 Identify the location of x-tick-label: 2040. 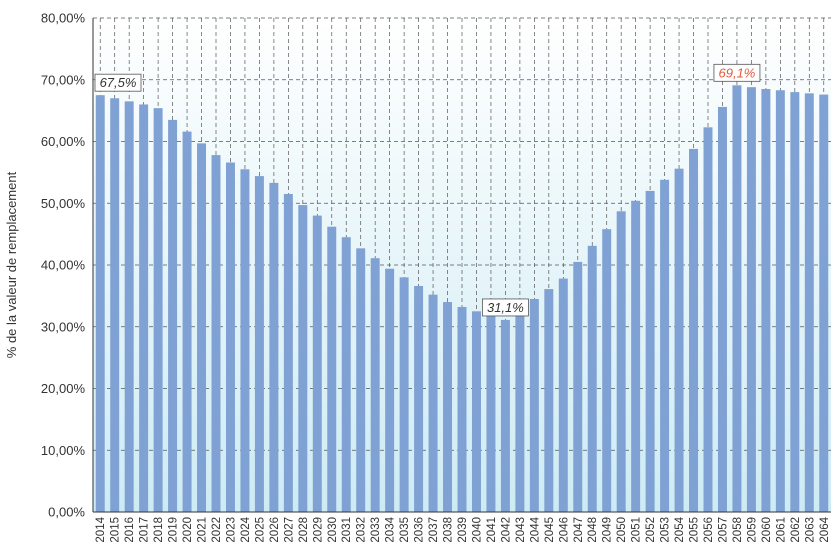
(477, 530).